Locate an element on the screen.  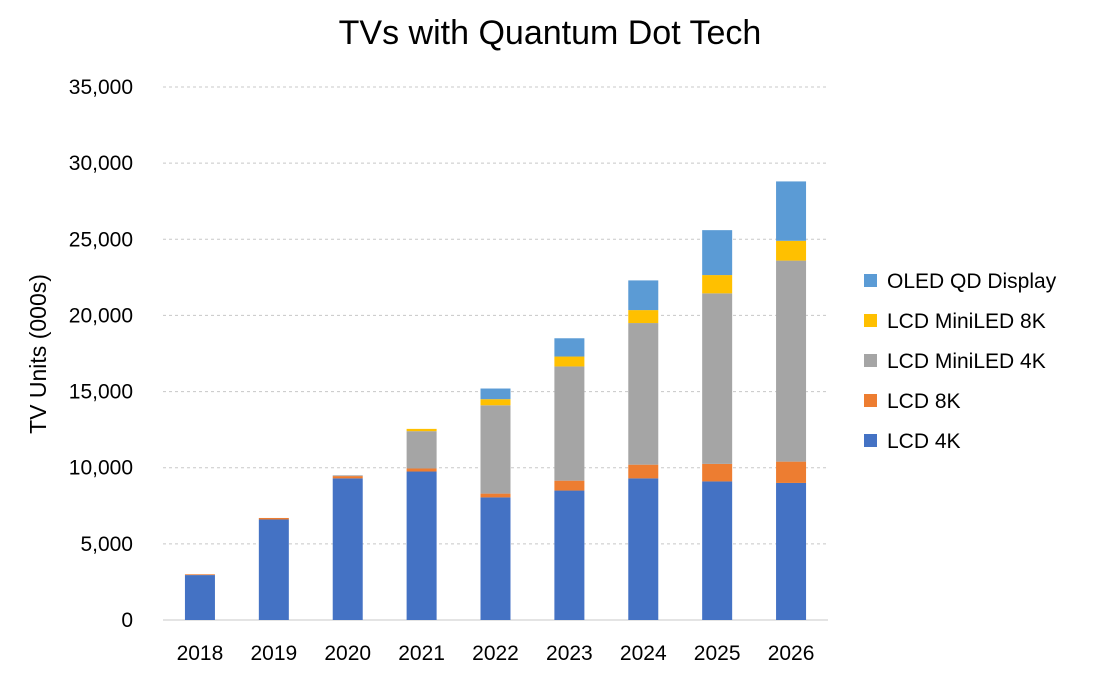
legend-label: OLED QD Display is located at coordinates (972, 281).